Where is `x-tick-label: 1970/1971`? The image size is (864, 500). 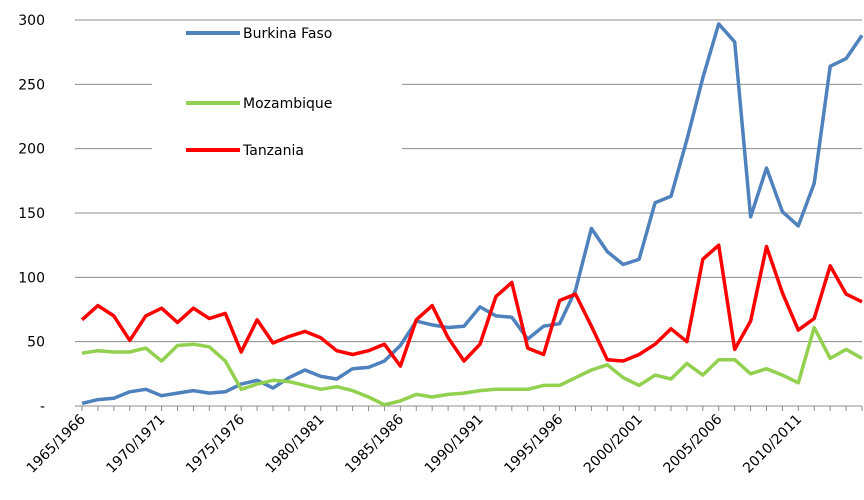
x-tick-label: 1970/1971 is located at coordinates (135, 444).